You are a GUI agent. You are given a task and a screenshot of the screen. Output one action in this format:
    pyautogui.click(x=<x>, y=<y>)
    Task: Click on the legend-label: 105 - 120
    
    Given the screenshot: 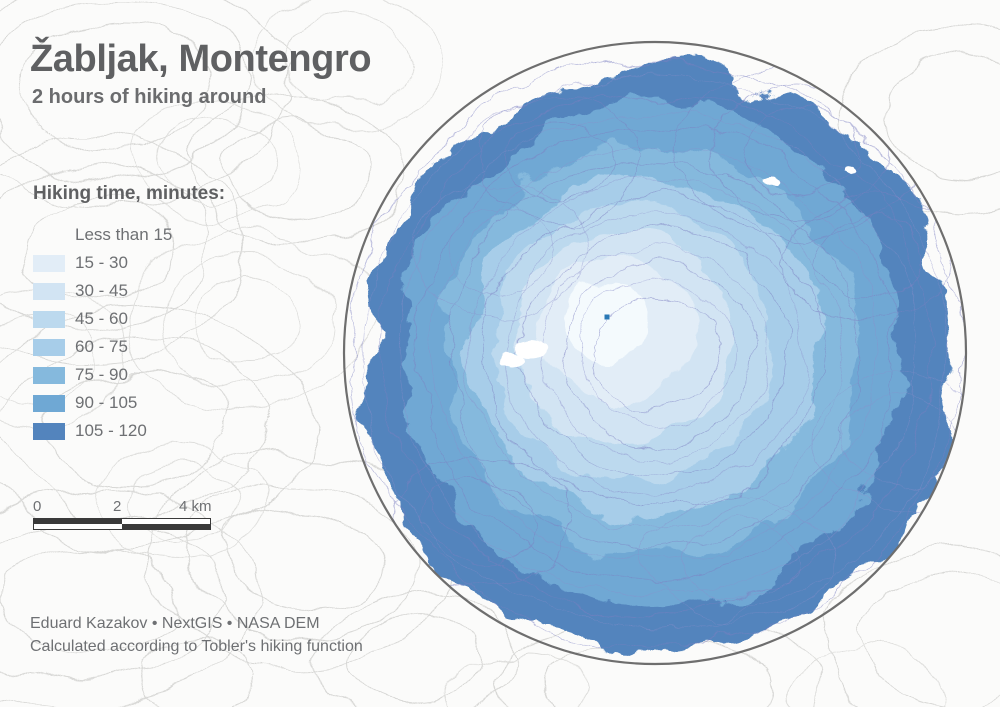 What is the action you would take?
    pyautogui.click(x=111, y=430)
    